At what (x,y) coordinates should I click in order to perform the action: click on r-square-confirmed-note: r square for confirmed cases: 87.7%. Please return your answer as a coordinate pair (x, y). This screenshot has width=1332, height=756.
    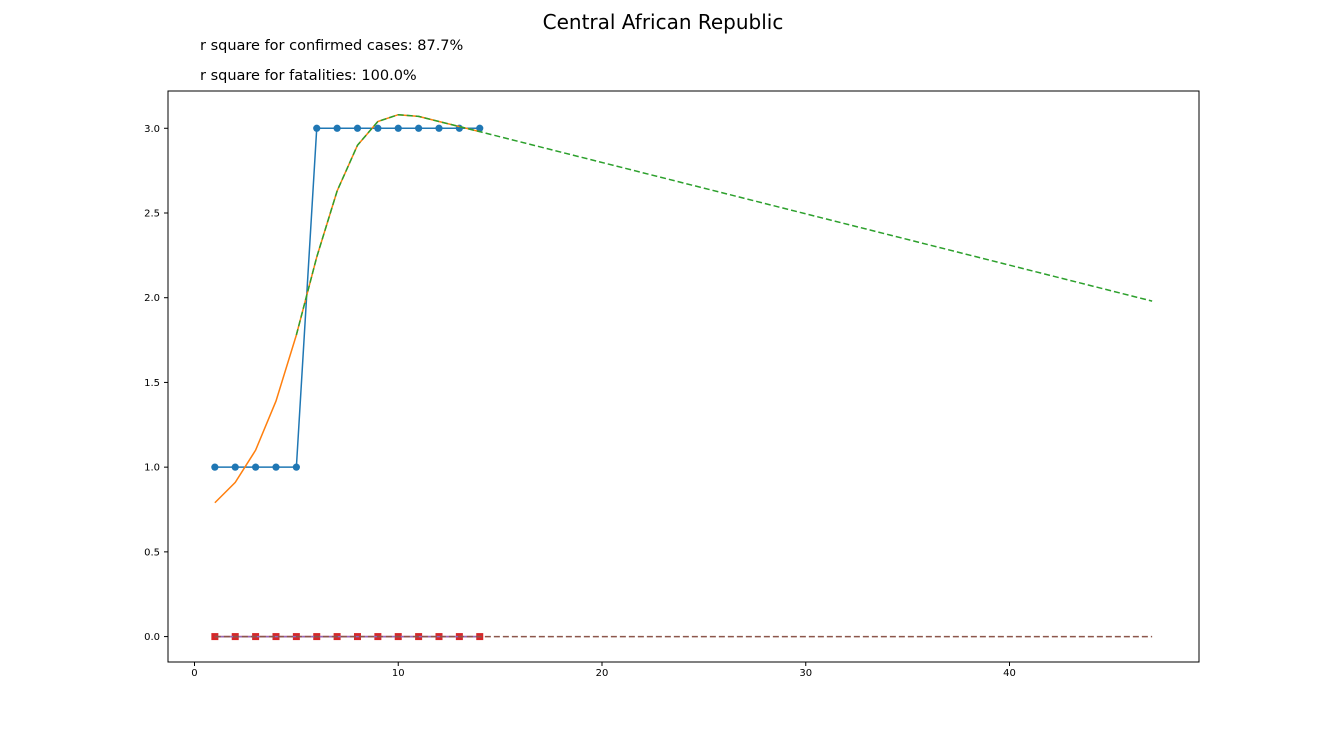
    Looking at the image, I should click on (332, 46).